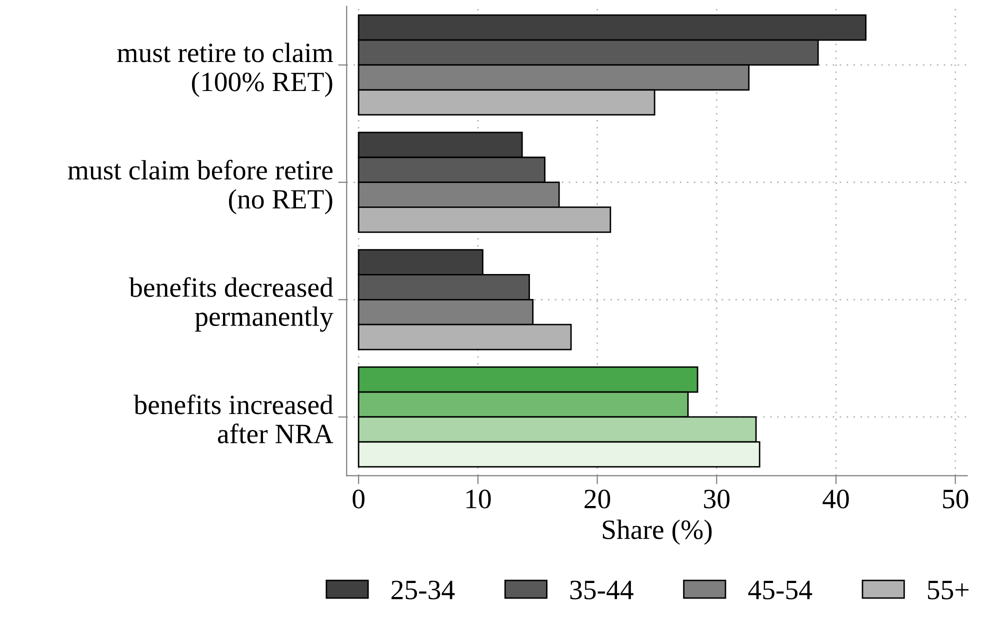  I want to click on y-tick-label: must claim before retire (no RET), so click(200, 187).